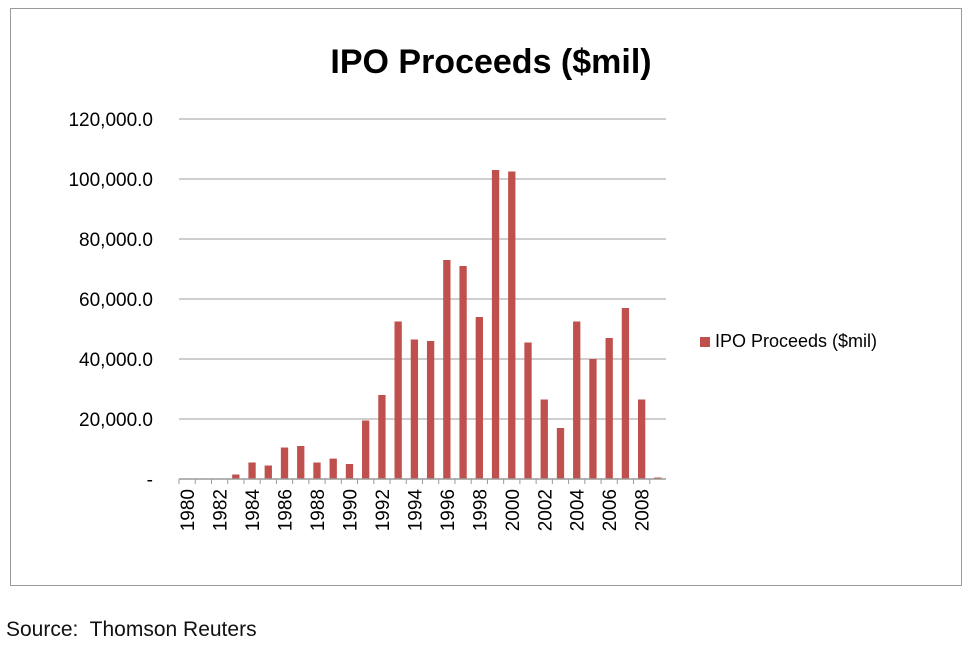  What do you see at coordinates (495, 324) in the screenshot?
I see `bar-1999` at bounding box center [495, 324].